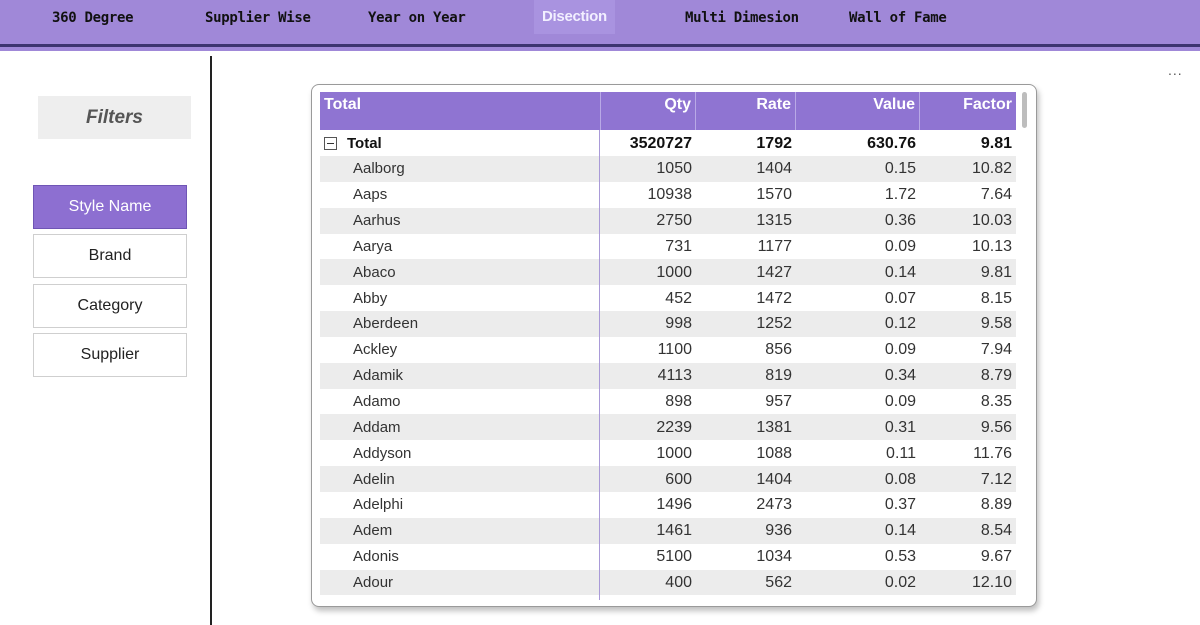  What do you see at coordinates (746, 111) in the screenshot?
I see `column-header-rate: Rate` at bounding box center [746, 111].